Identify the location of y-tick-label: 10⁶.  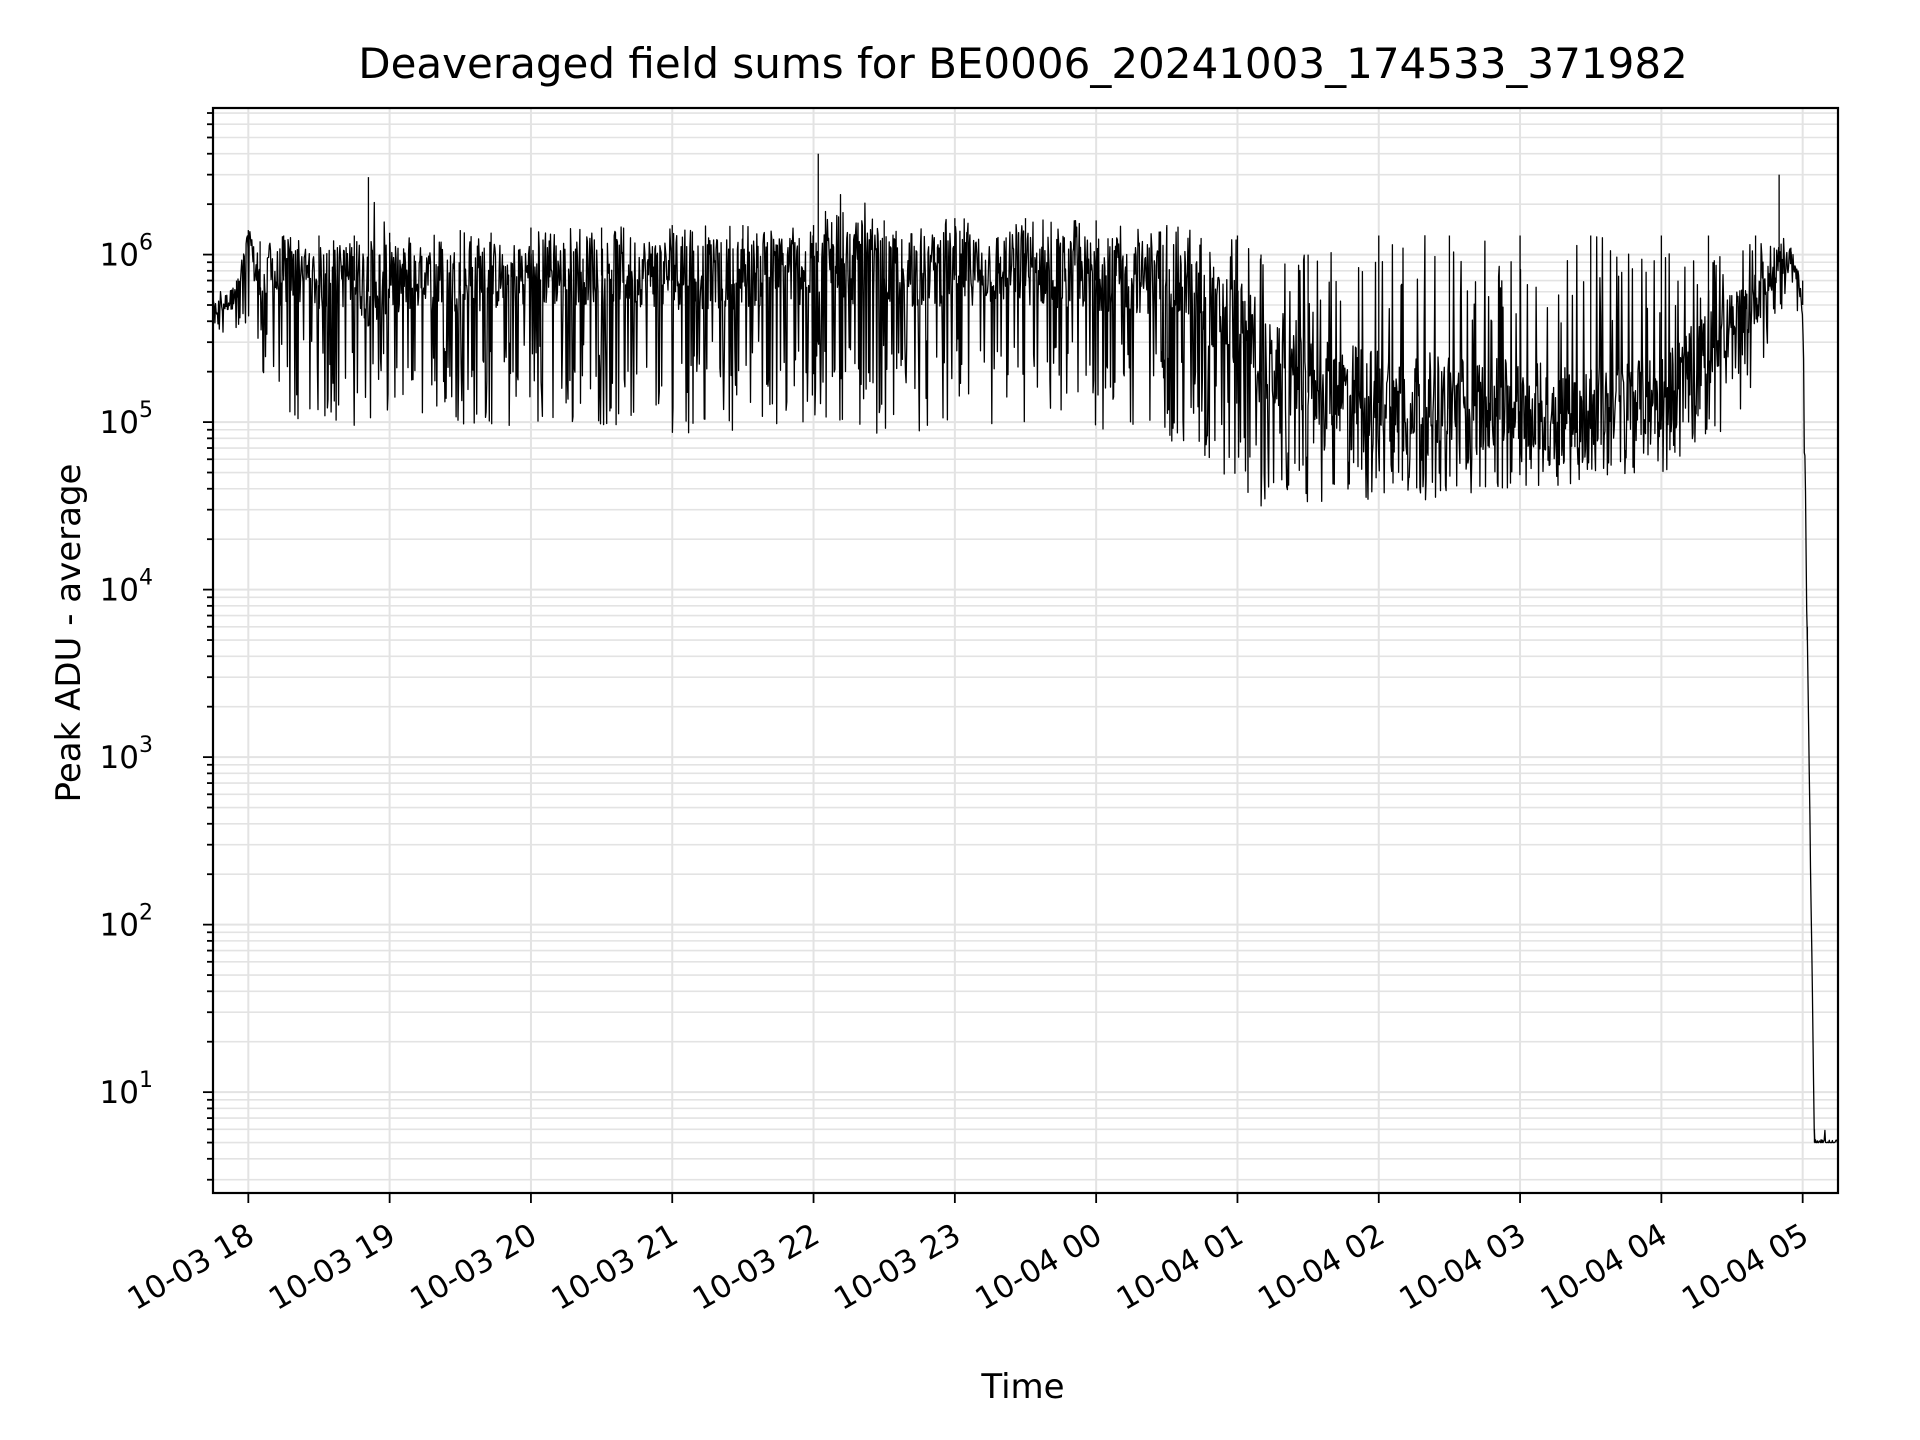
(126, 252).